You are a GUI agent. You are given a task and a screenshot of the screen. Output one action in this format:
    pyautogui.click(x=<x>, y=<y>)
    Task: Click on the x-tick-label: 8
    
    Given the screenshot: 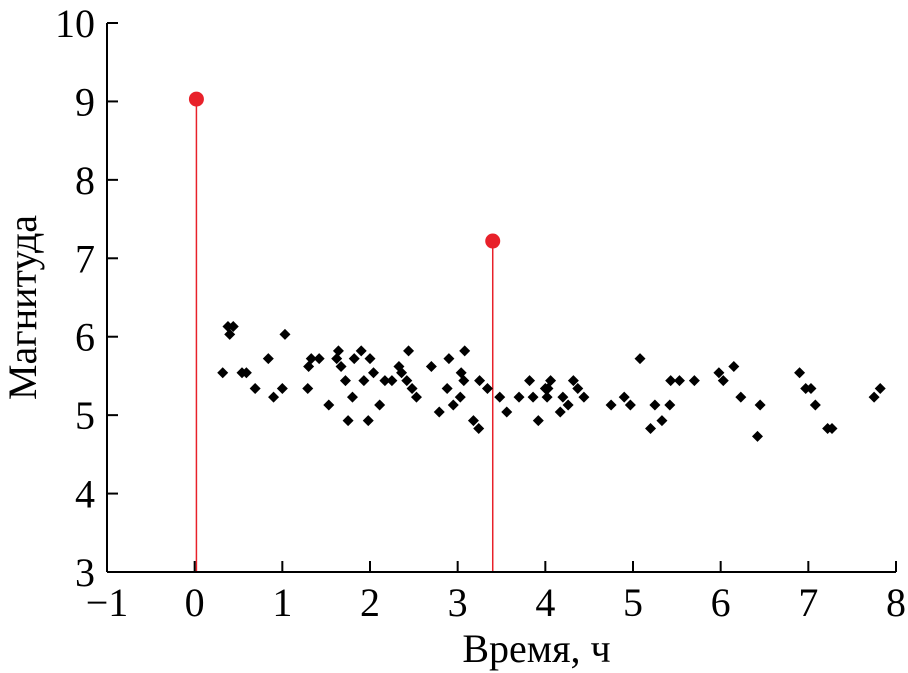 What is the action you would take?
    pyautogui.click(x=896, y=602)
    